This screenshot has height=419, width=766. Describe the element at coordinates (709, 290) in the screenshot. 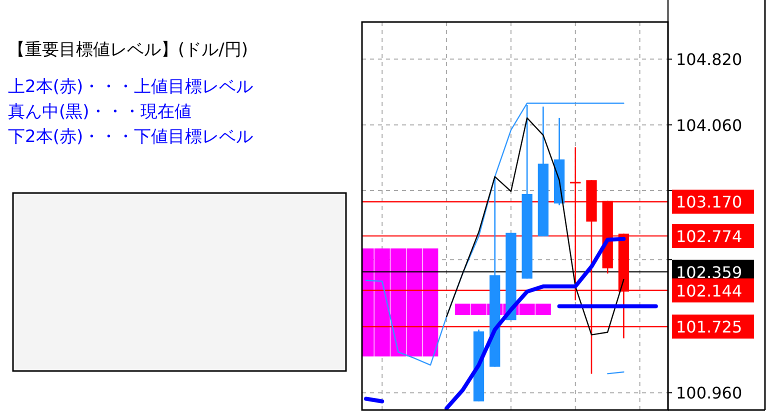

I see `ref-line-label: 102.144` at that location.